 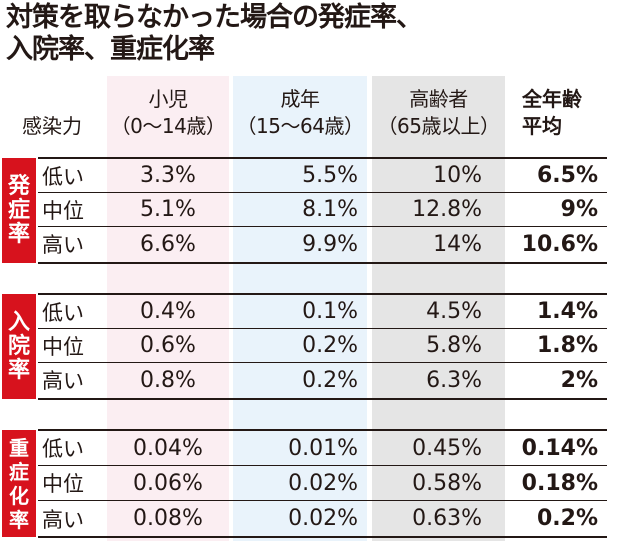 What do you see at coordinates (567, 311) in the screenshot?
I see `average-cell: 1.4%` at bounding box center [567, 311].